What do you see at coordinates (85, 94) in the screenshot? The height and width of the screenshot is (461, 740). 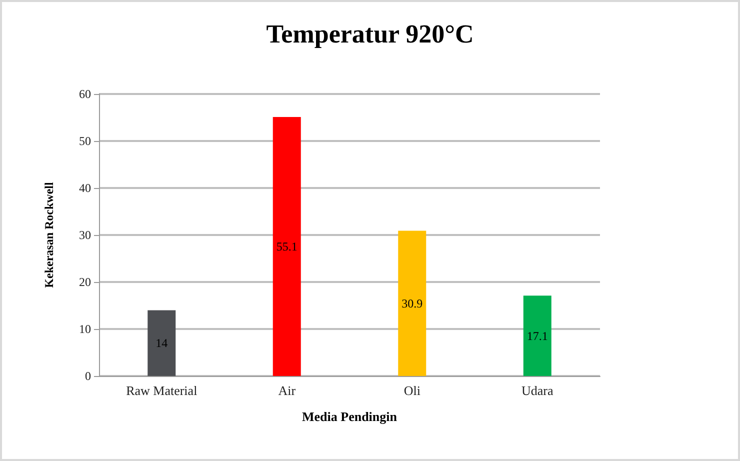 I see `y-tick-label: 60` at bounding box center [85, 94].